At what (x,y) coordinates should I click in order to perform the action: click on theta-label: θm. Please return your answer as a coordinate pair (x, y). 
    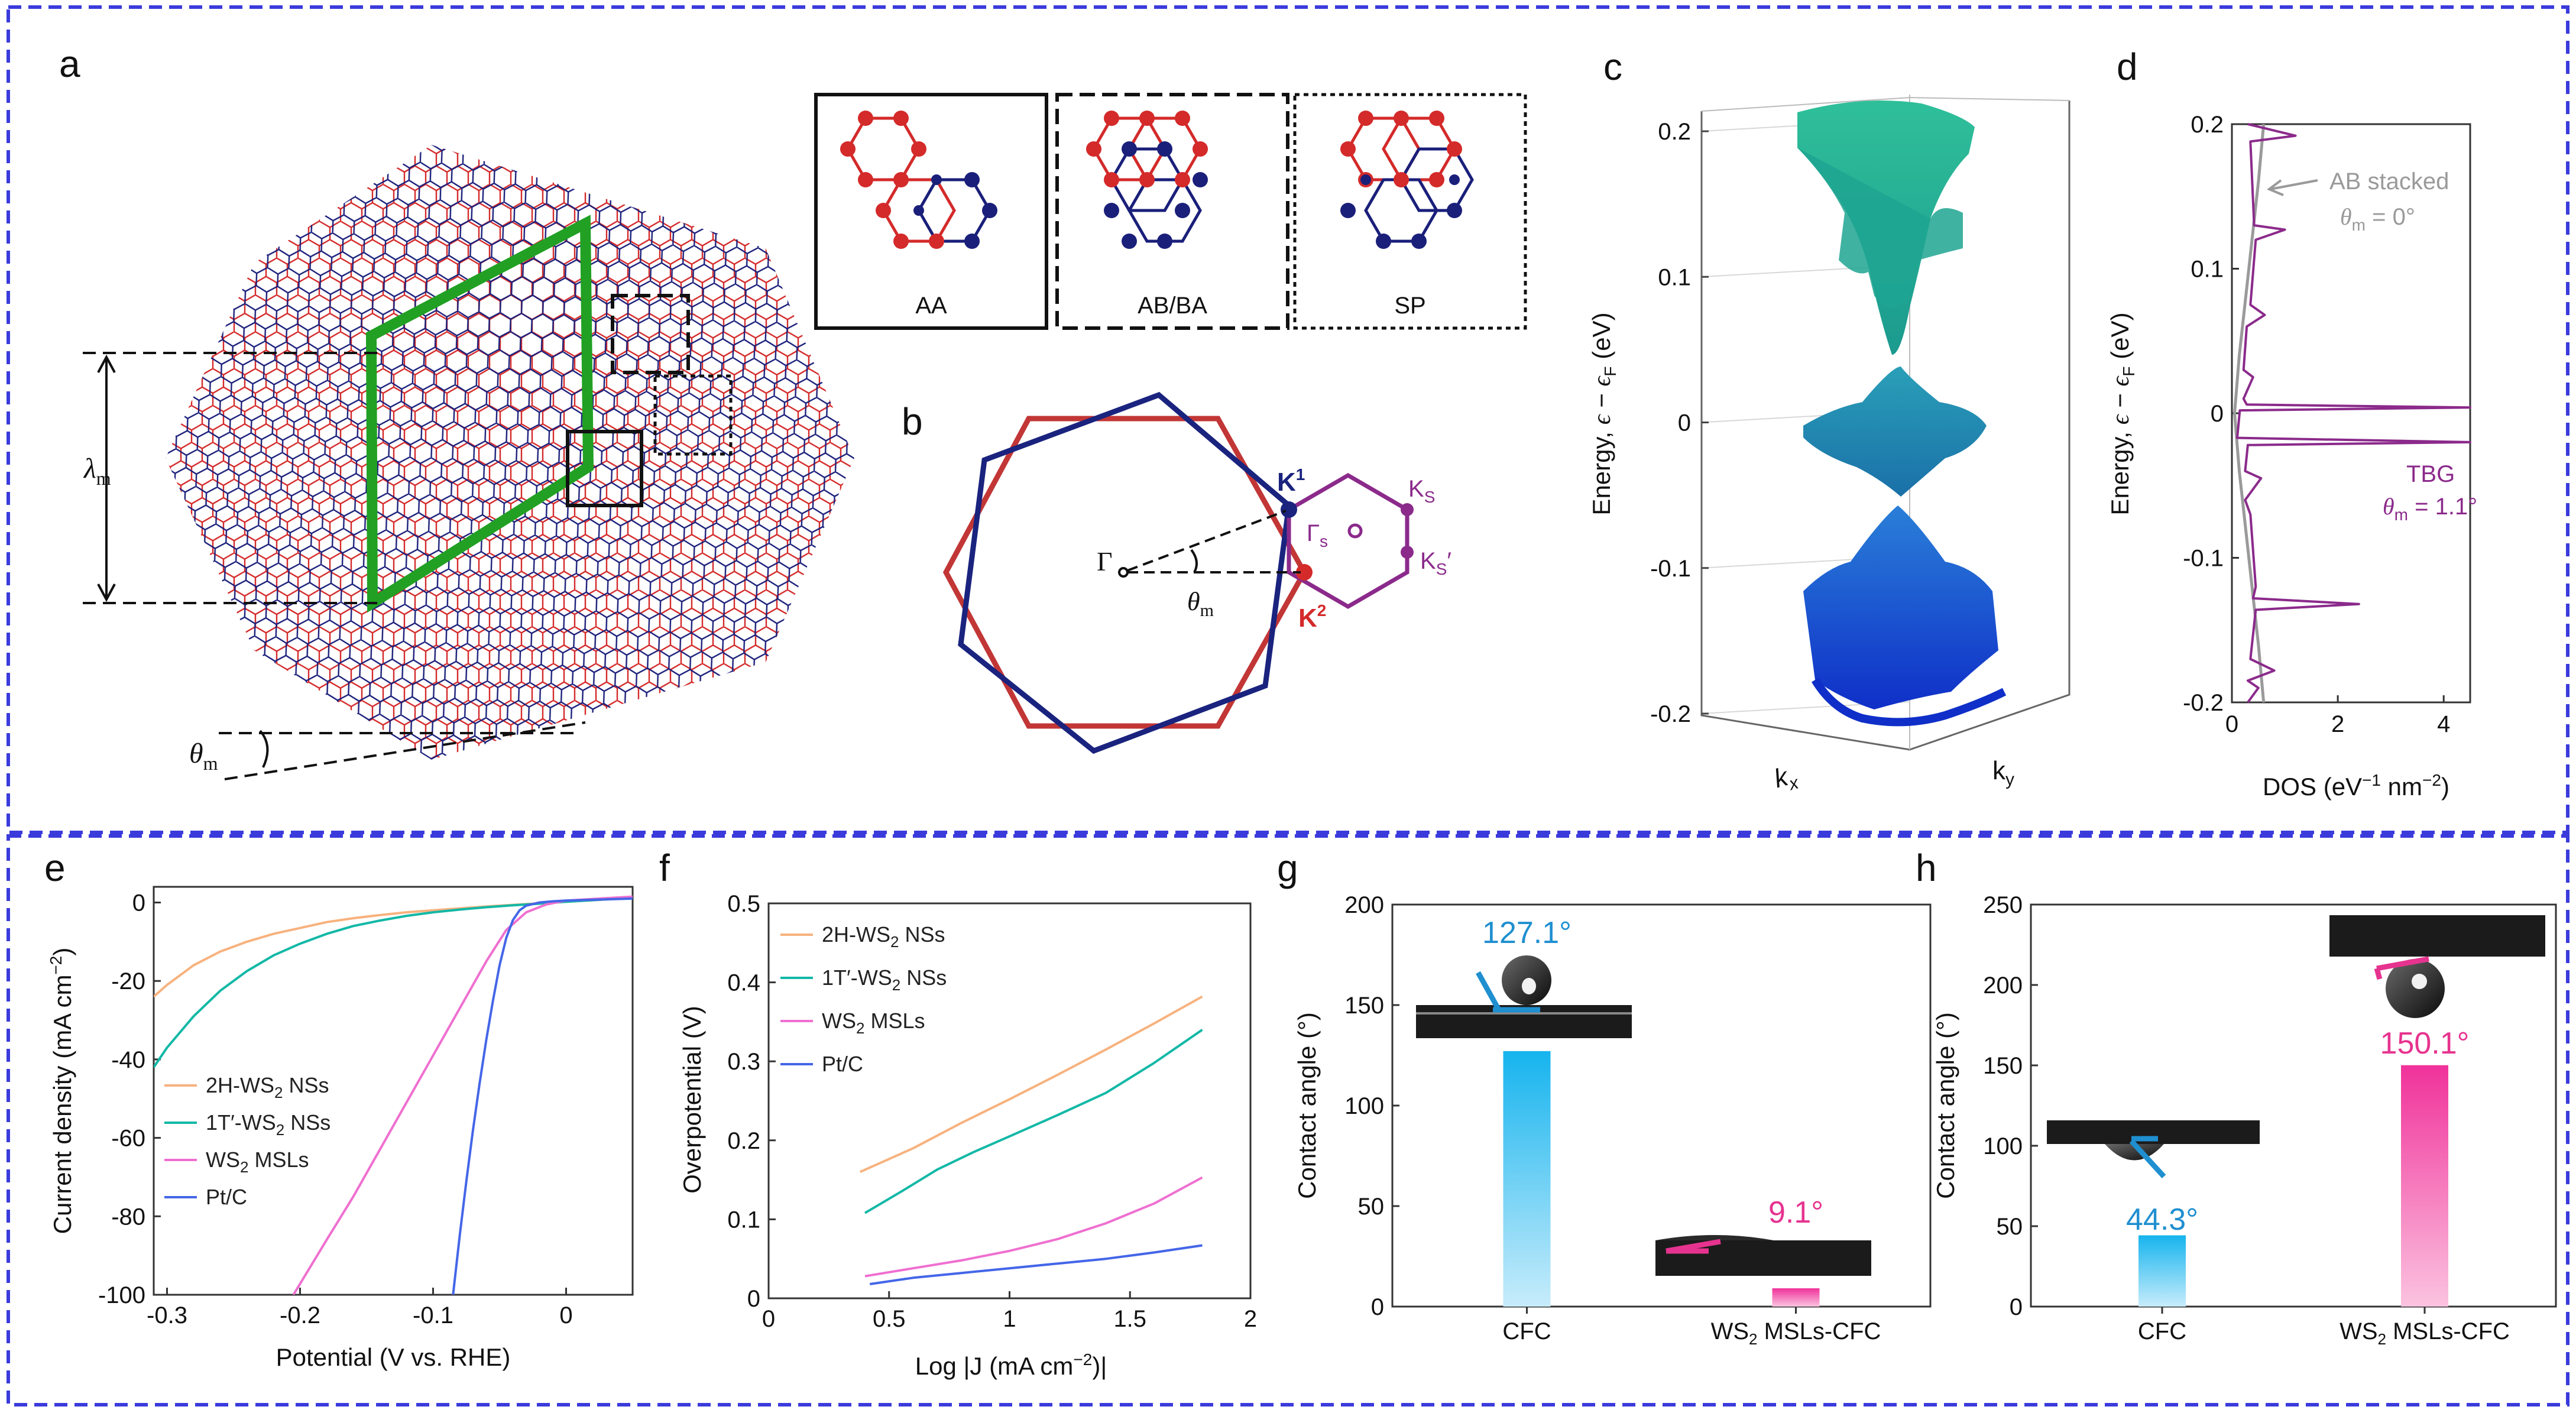
    Looking at the image, I should click on (203, 756).